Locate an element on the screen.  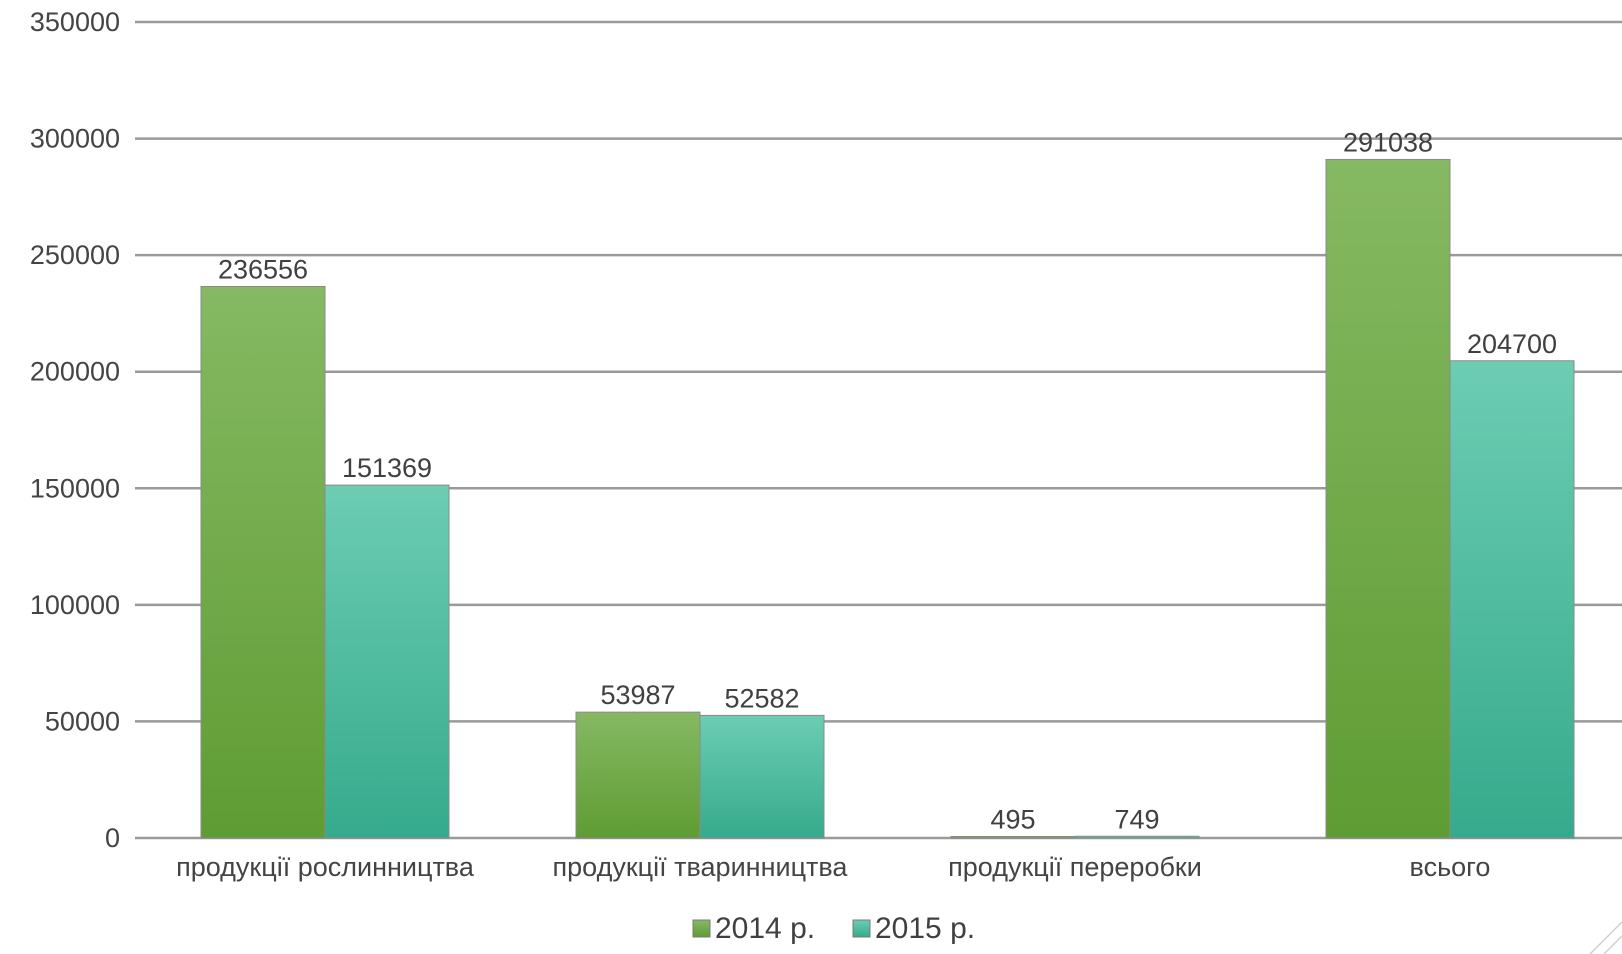
x-tick-label: всього is located at coordinates (1450, 867).